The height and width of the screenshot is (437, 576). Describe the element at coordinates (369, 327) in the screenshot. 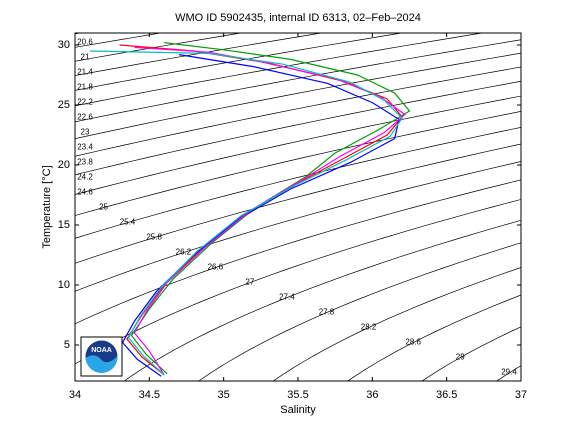

I see `contour-label: 28.2` at that location.